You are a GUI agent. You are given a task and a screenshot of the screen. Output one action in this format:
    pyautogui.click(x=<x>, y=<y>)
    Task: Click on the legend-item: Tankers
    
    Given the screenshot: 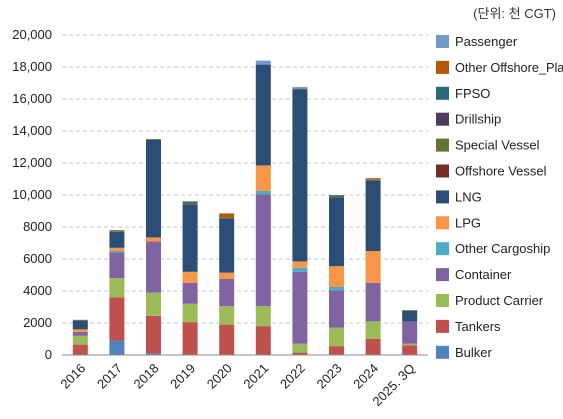 What is the action you would take?
    pyautogui.click(x=468, y=326)
    